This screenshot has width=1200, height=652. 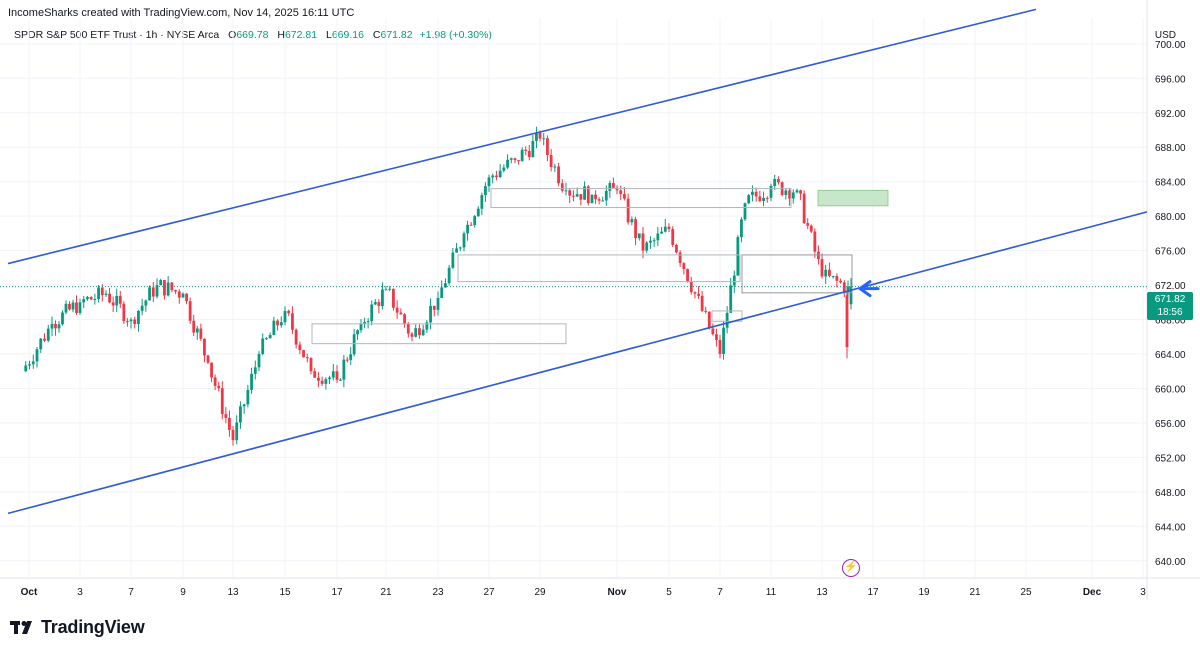 I want to click on lightning-icon: ⚡, so click(x=851, y=568).